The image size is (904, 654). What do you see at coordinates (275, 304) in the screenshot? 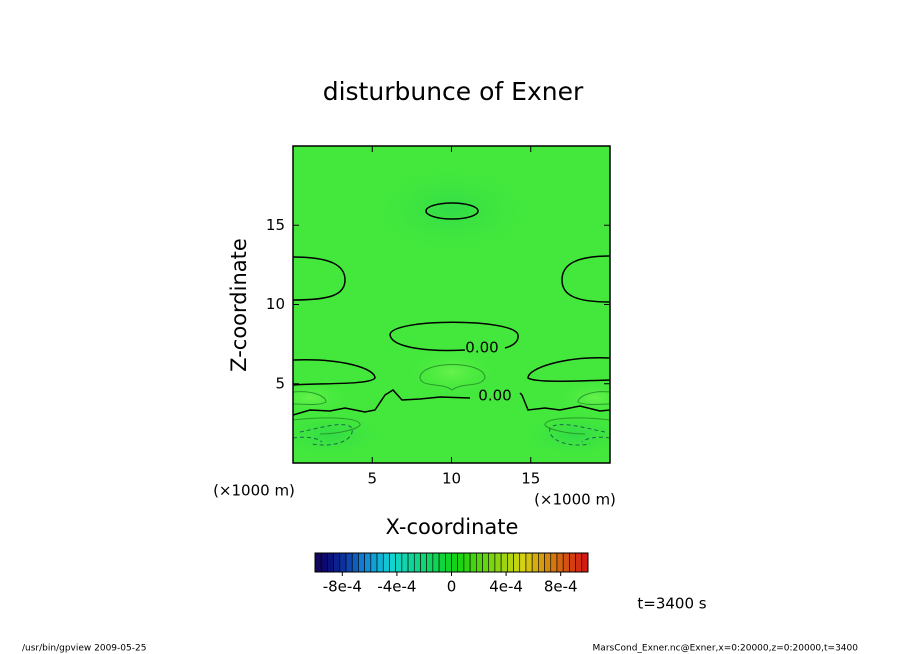
I see `y-tick-label: 10` at bounding box center [275, 304].